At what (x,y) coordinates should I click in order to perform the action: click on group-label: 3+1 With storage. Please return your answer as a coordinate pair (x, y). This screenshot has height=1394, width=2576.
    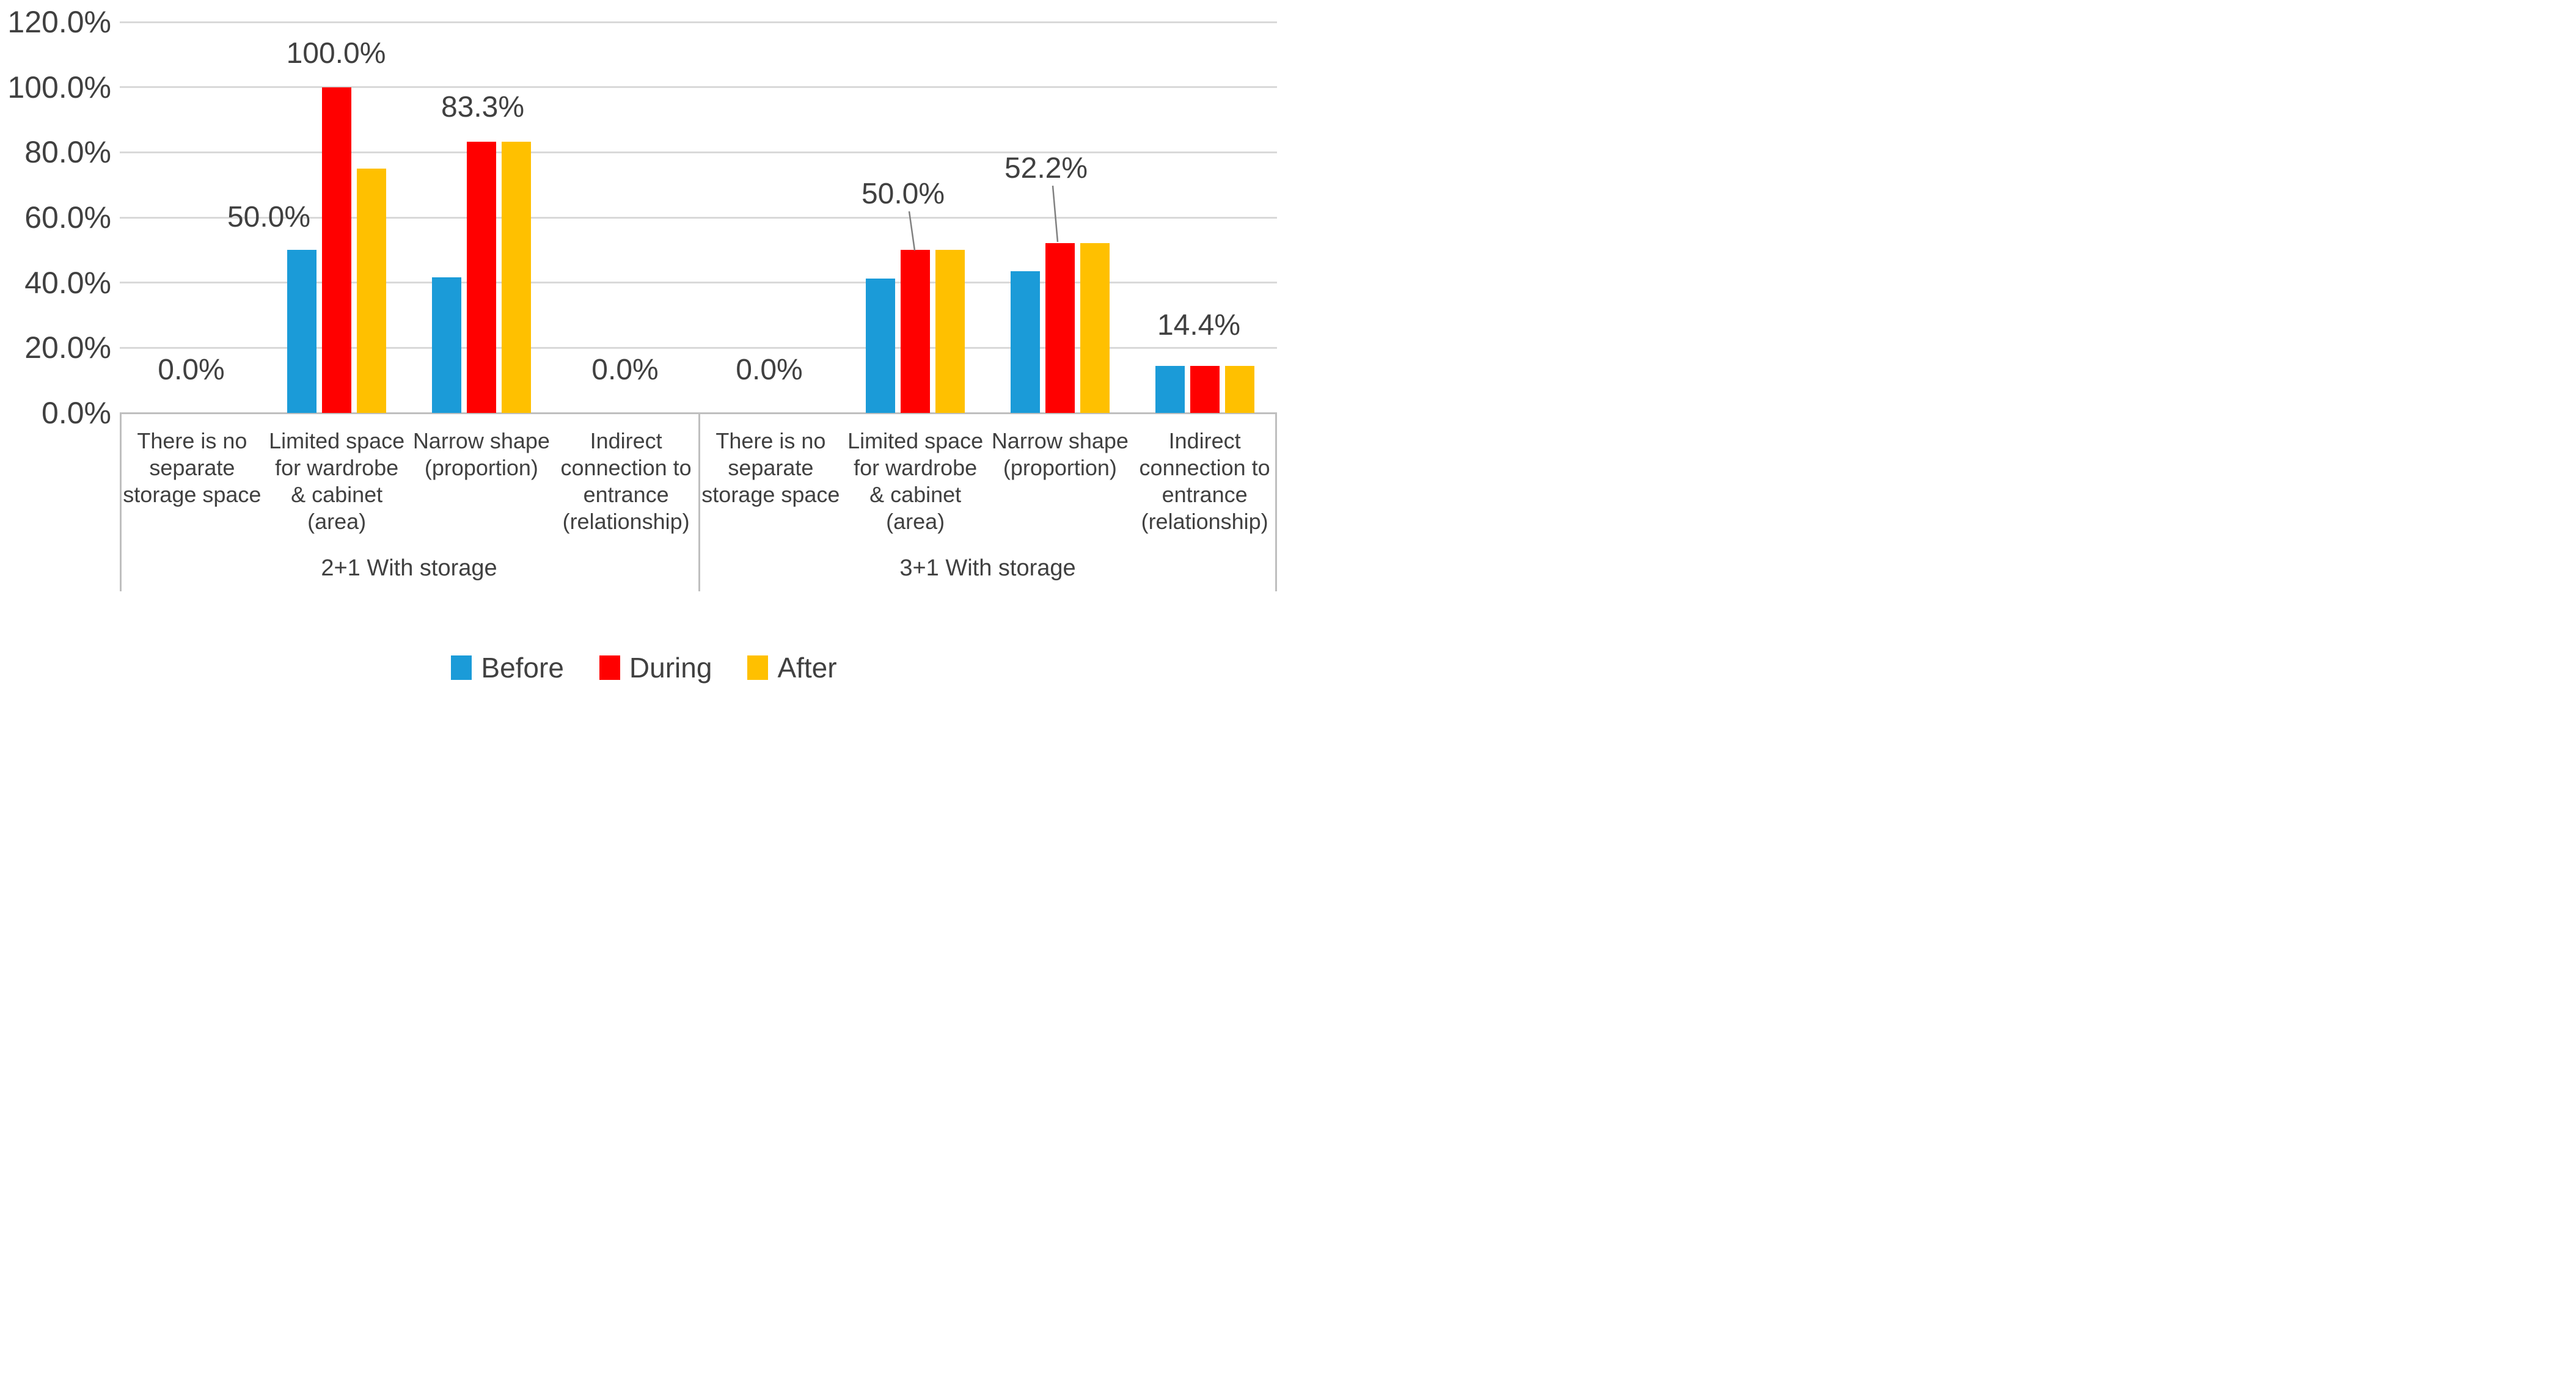
    Looking at the image, I should click on (987, 568).